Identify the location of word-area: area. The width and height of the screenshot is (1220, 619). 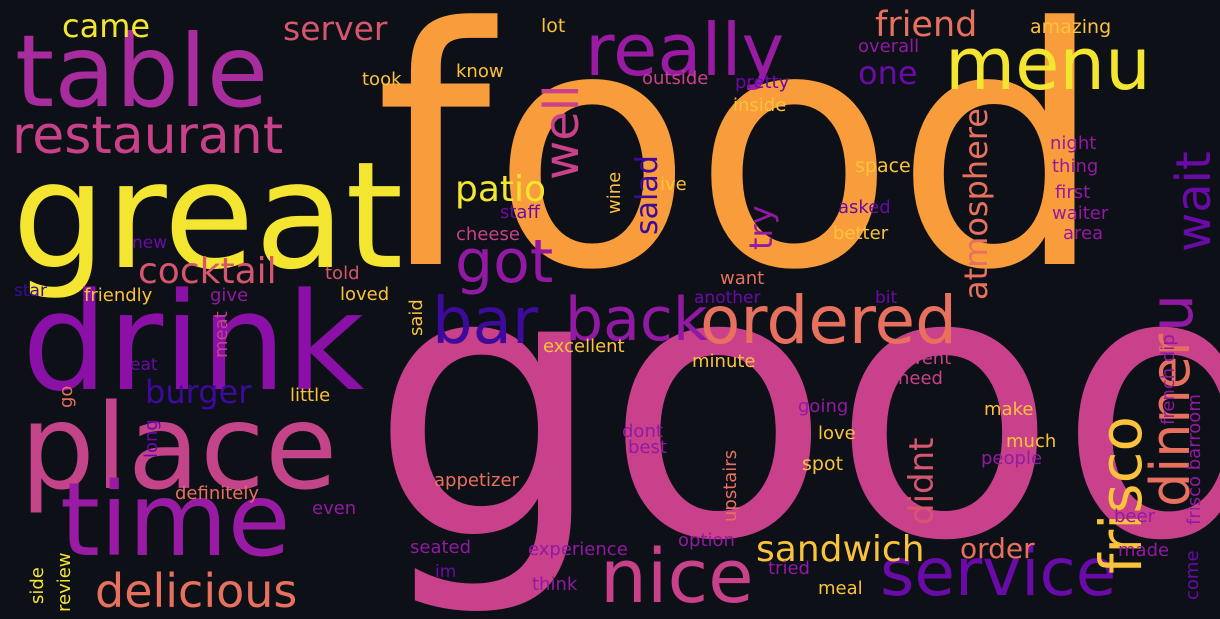
(1083, 233).